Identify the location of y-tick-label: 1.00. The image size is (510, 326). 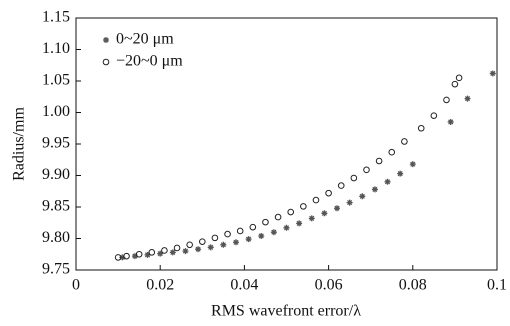
(56, 111).